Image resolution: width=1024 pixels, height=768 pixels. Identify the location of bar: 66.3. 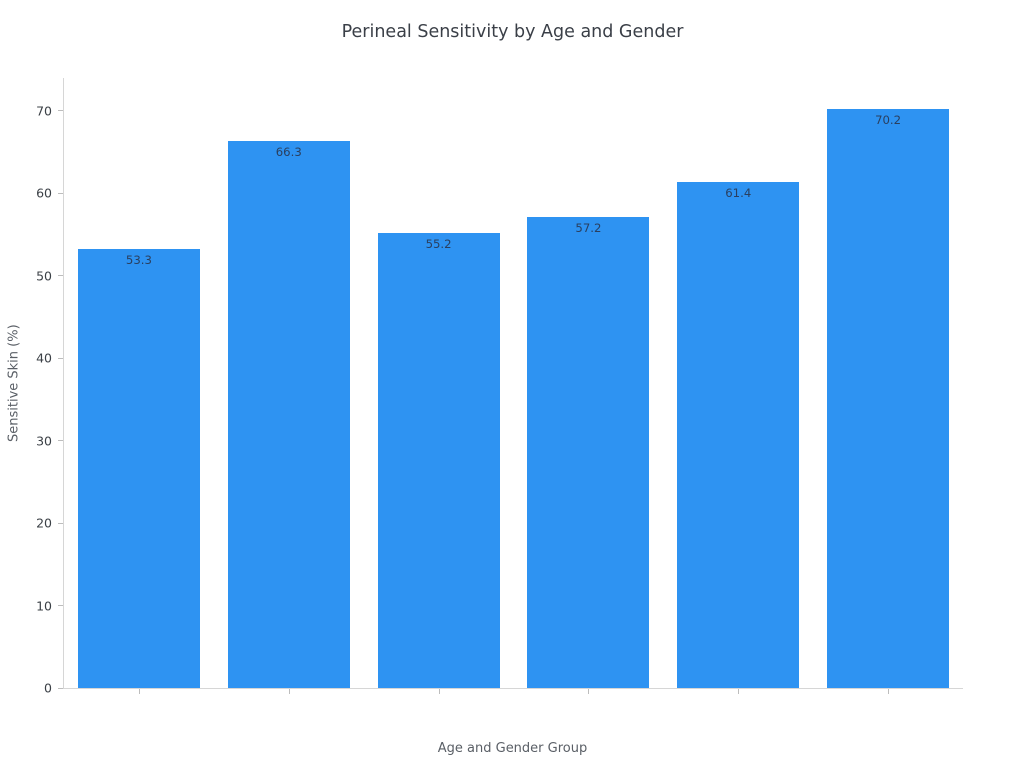
(288, 414).